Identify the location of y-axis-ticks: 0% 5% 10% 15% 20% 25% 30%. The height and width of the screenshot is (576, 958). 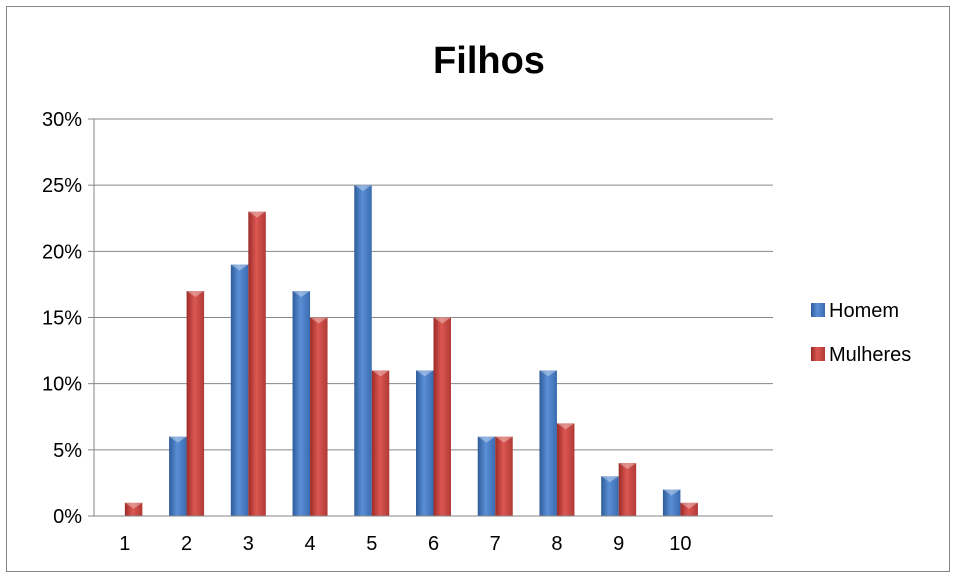
(68, 318).